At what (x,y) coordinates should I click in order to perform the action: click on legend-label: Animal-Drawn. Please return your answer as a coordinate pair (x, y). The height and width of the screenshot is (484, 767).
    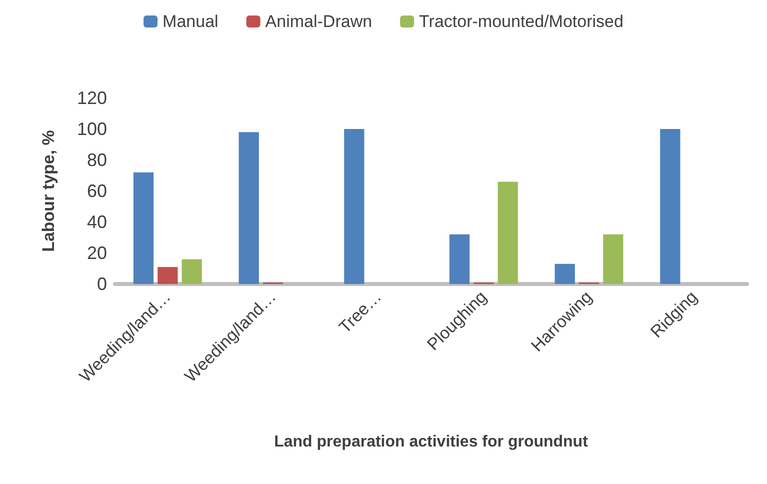
    Looking at the image, I should click on (318, 21).